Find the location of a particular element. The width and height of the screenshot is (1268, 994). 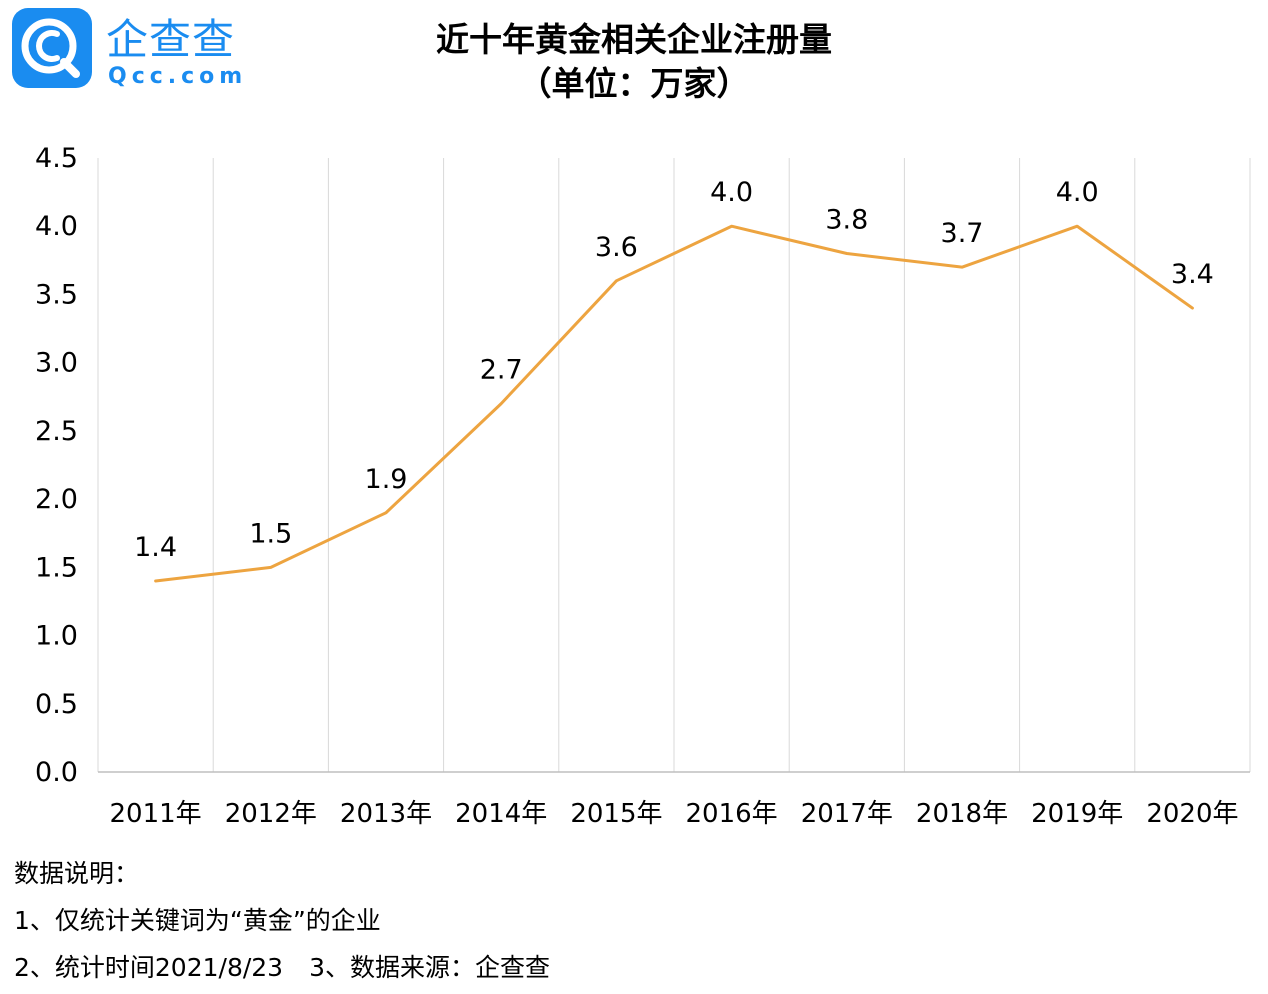

data-label: 2.7 is located at coordinates (501, 370).